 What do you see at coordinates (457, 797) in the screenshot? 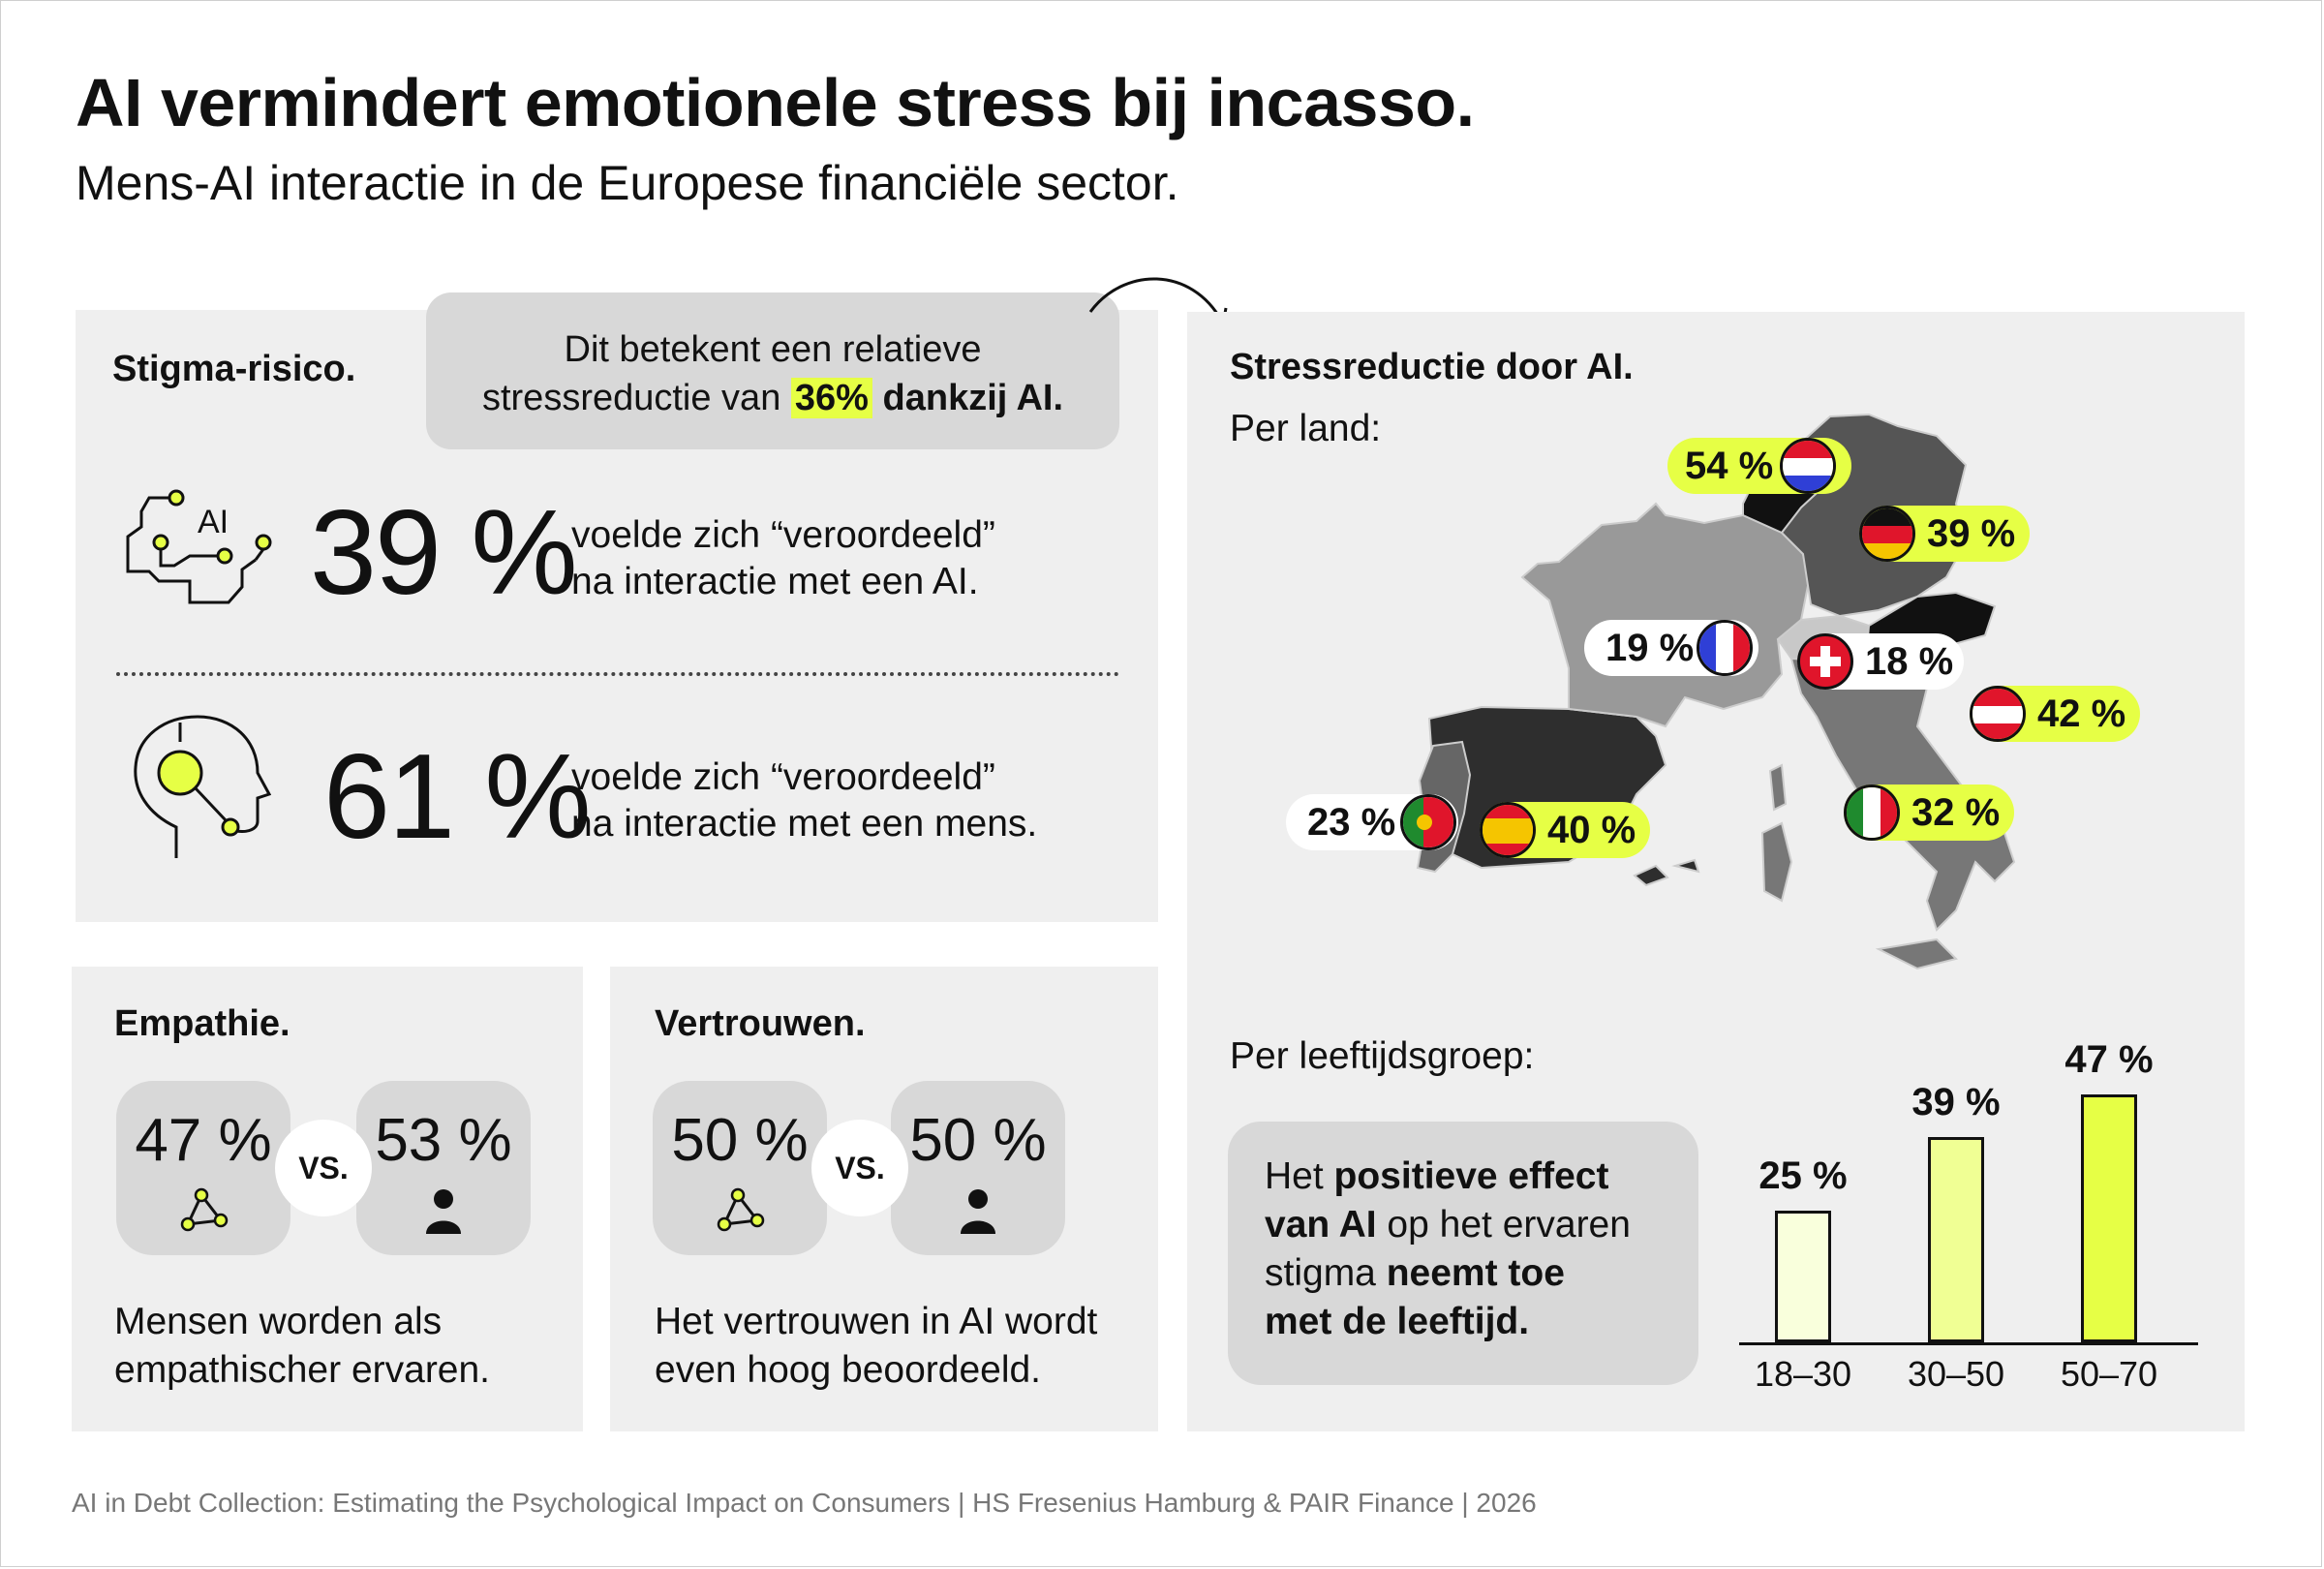
I see `stigma-human-percentage: 61 %` at bounding box center [457, 797].